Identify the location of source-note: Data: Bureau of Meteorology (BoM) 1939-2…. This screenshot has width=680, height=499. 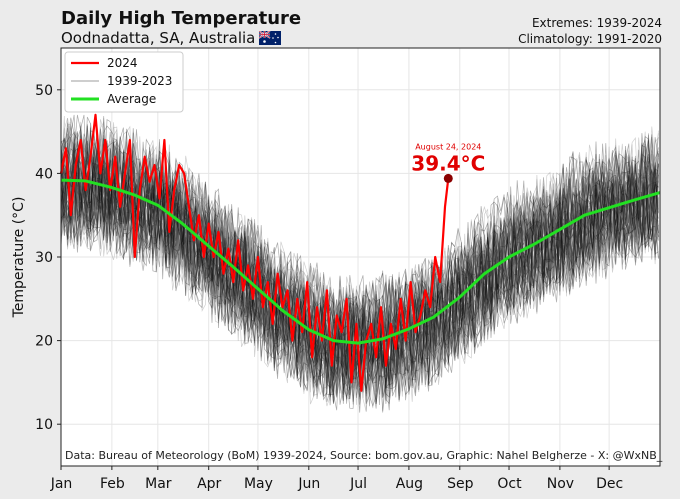
(364, 455).